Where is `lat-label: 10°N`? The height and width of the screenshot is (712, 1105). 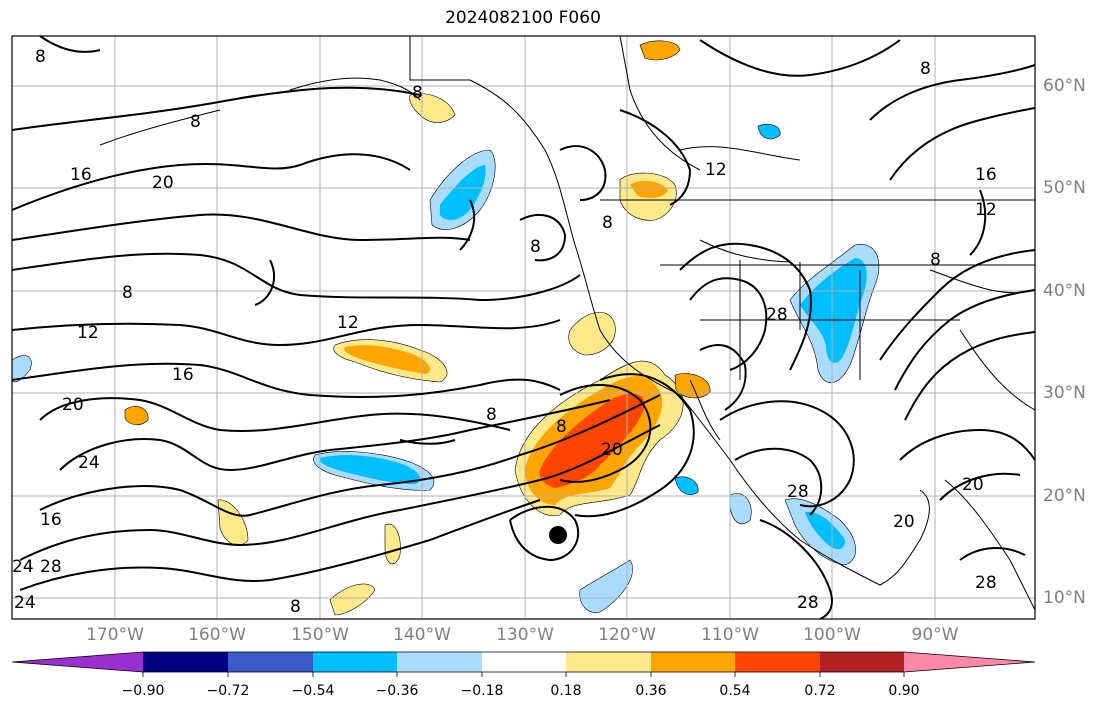 lat-label: 10°N is located at coordinates (1064, 598).